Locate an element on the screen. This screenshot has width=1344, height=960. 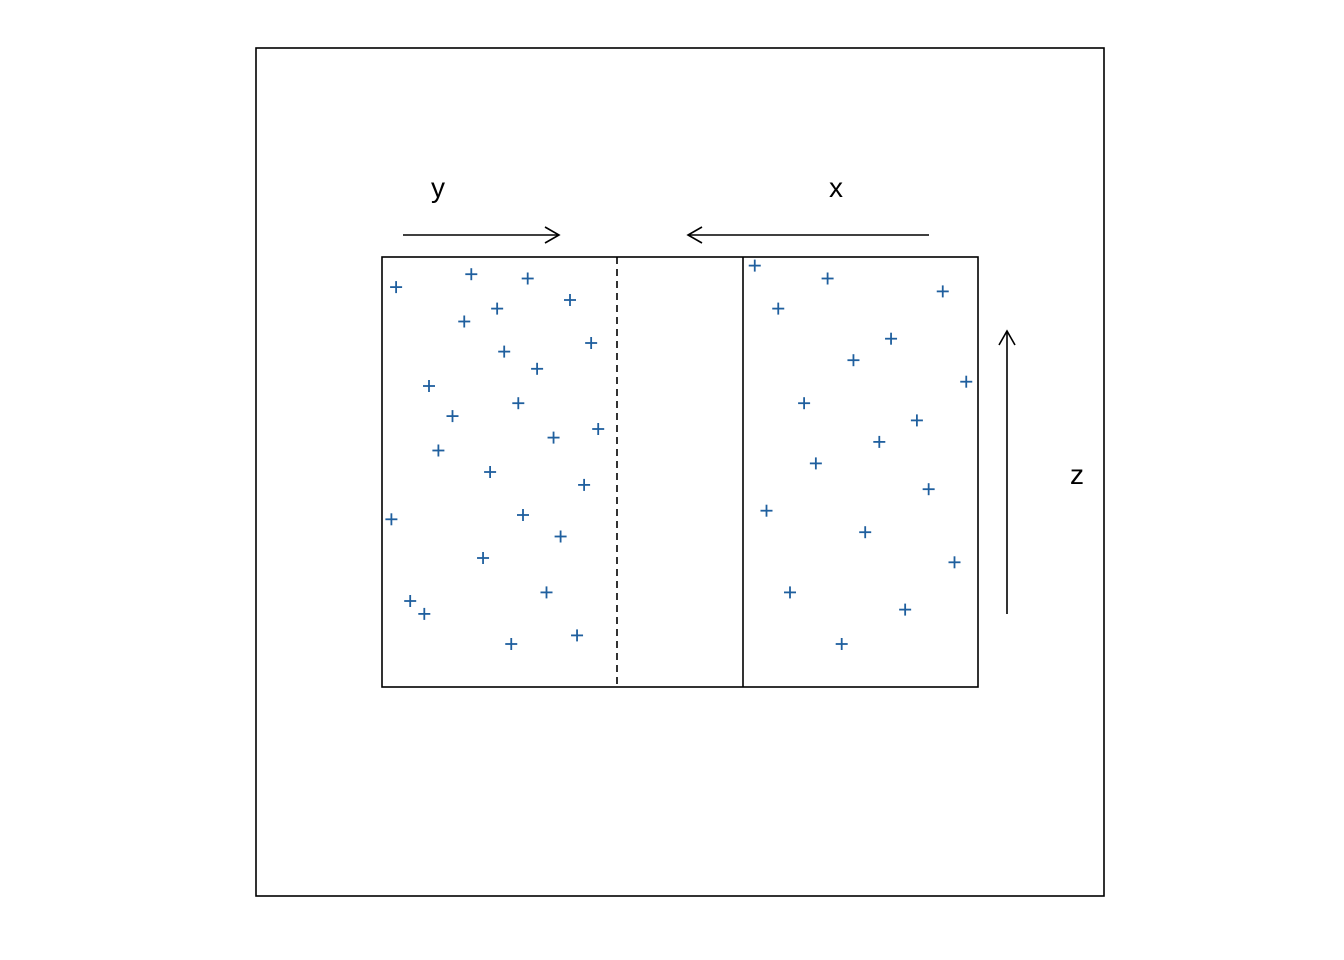
y-axis-label: y is located at coordinates (438, 187).